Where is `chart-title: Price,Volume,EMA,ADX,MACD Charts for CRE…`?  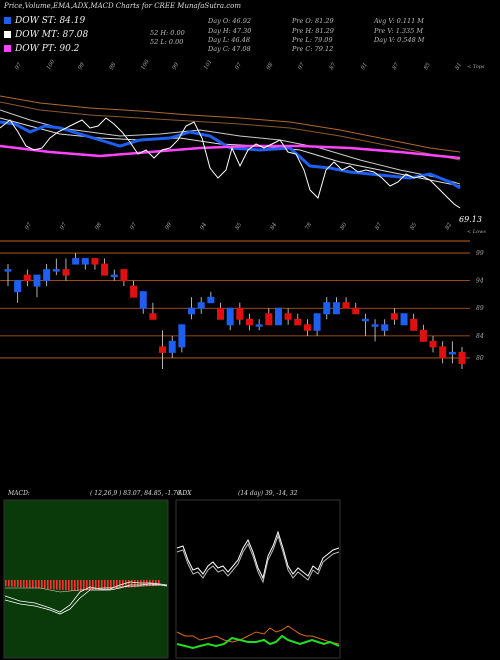 chart-title: Price,Volume,EMA,ADX,MACD Charts for CRE… is located at coordinates (123, 6).